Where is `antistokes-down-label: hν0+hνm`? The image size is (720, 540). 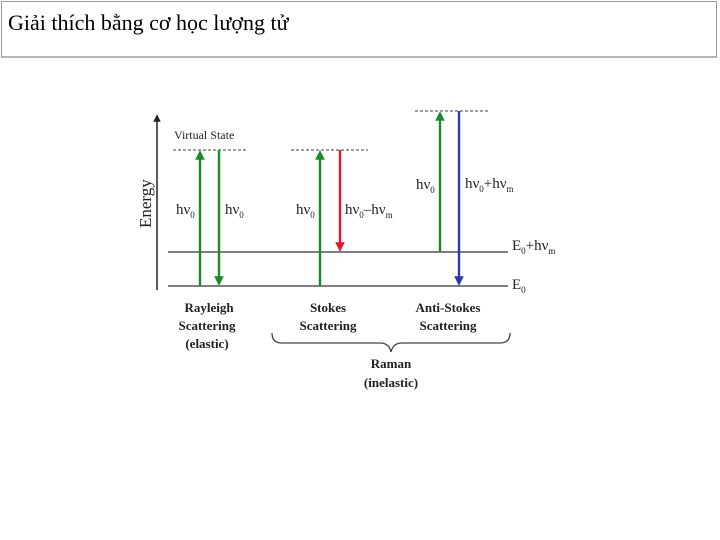 antistokes-down-label: hν0+hνm is located at coordinates (489, 185).